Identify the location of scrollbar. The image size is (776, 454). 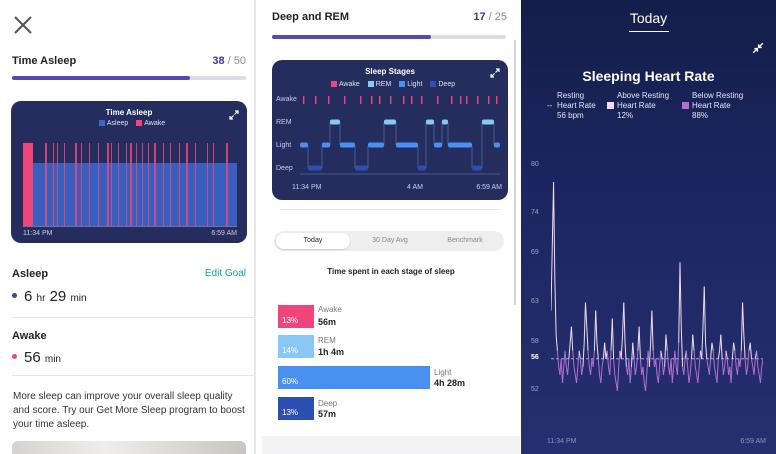
(515, 172).